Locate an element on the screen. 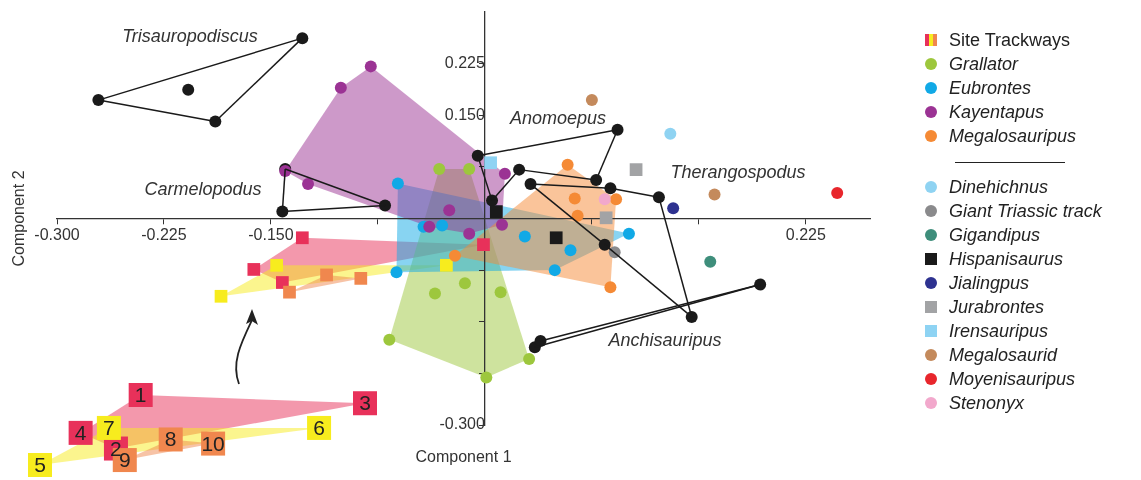  legend-label: Moyenisauripus is located at coordinates (1012, 379).